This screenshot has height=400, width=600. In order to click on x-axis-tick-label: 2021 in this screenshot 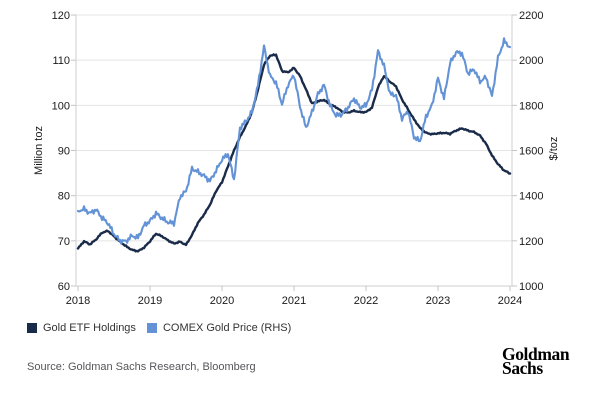, I will do `click(294, 301)`.